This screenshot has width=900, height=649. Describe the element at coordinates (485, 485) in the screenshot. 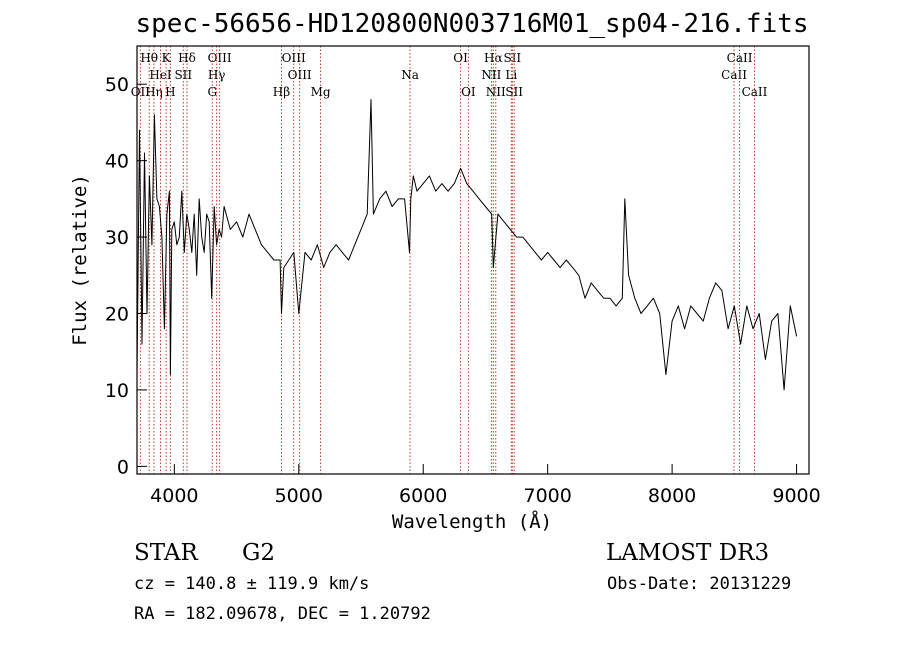

I see `x-axis-ticks: 4000 5000 6000 7000 8000 9000` at that location.